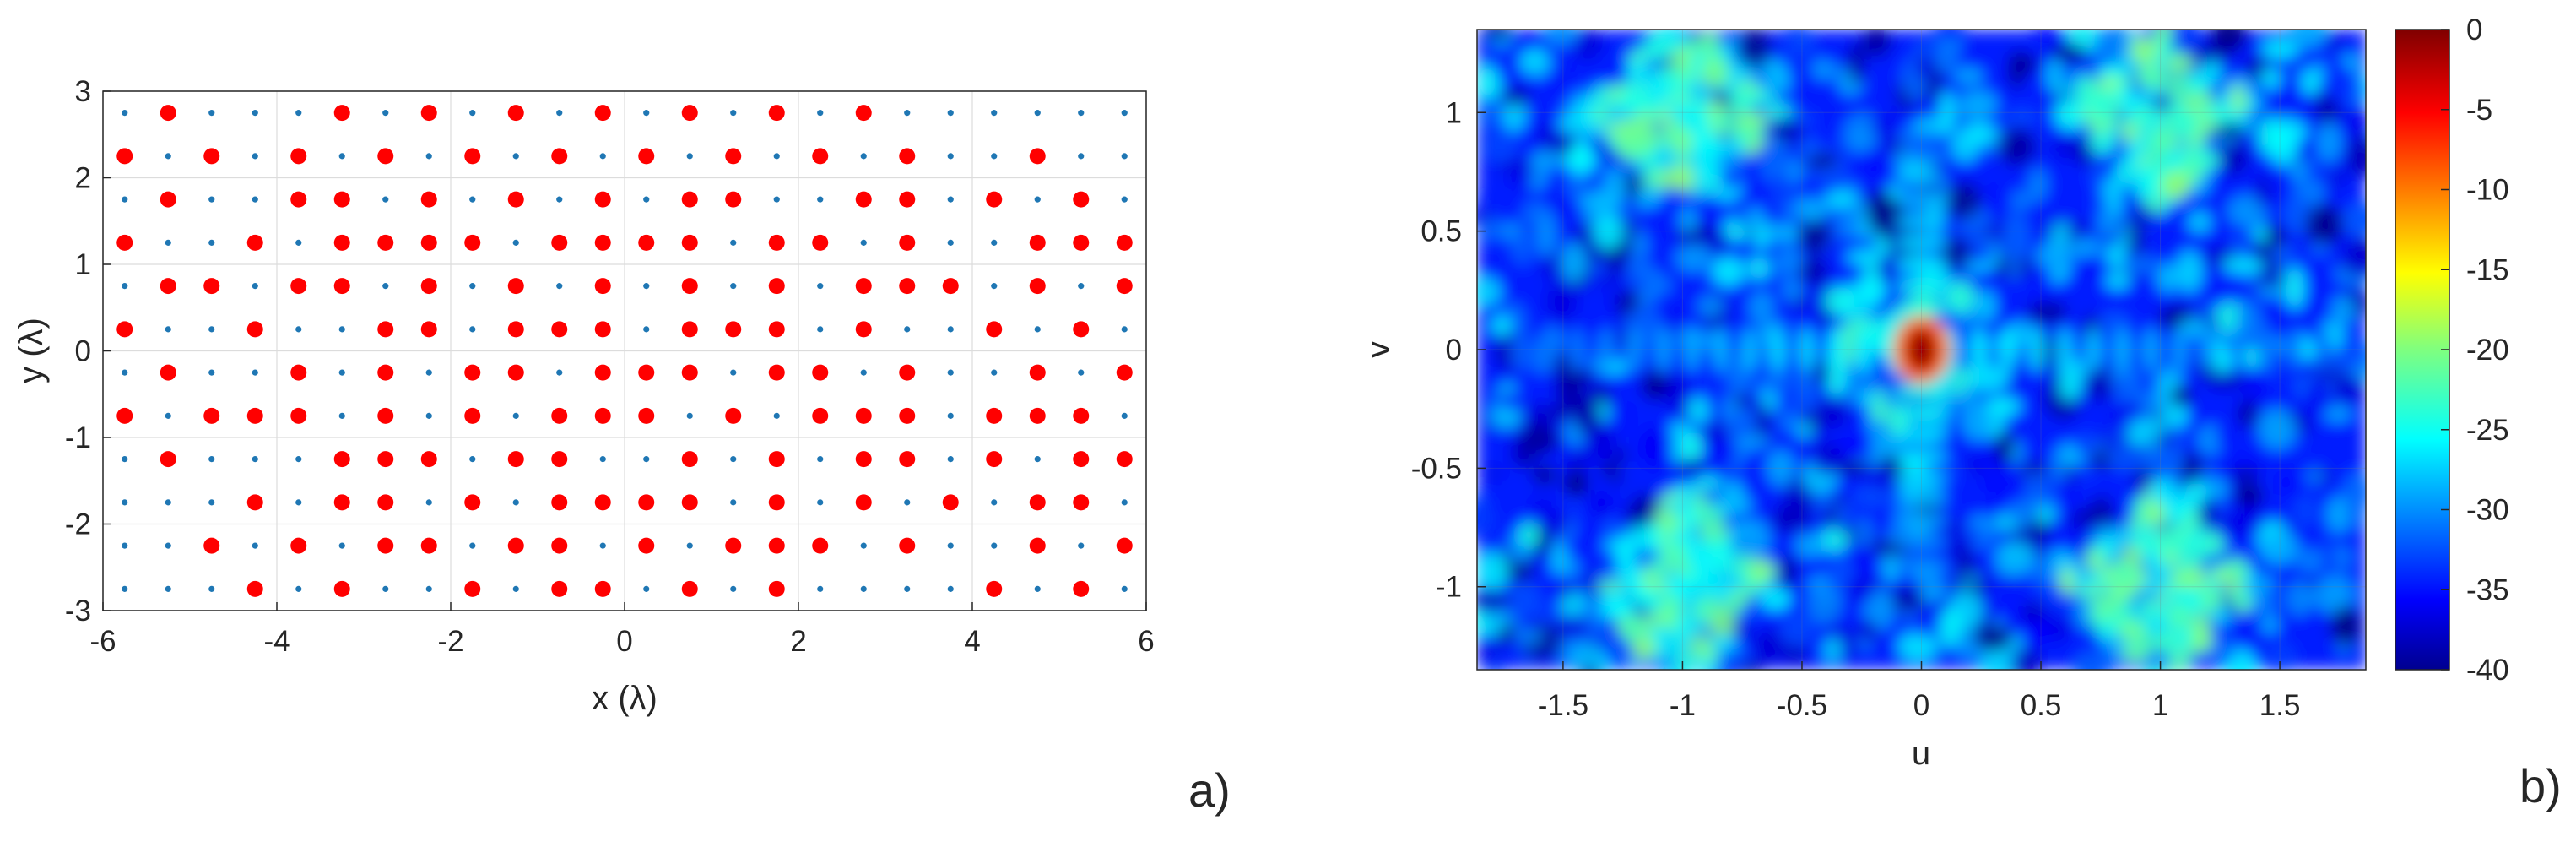  Describe the element at coordinates (2474, 30) in the screenshot. I see `colorbar-tick-label: 0` at that location.